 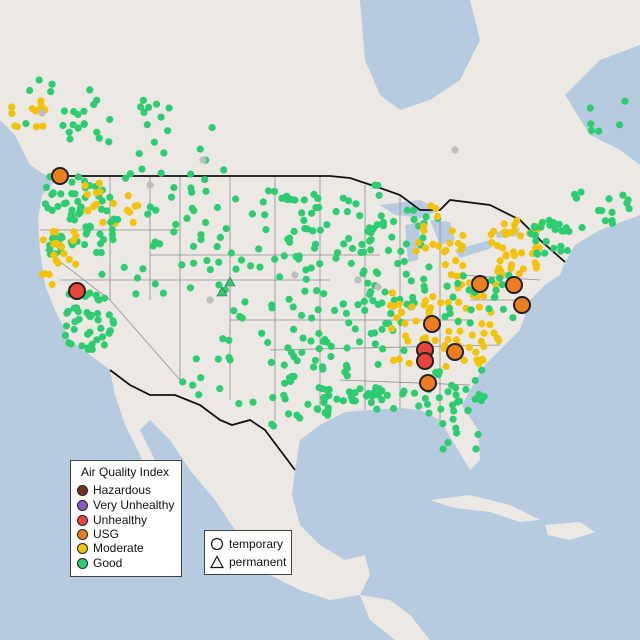 What do you see at coordinates (77, 291) in the screenshot?
I see `unhealthy-monitor-highlight` at bounding box center [77, 291].